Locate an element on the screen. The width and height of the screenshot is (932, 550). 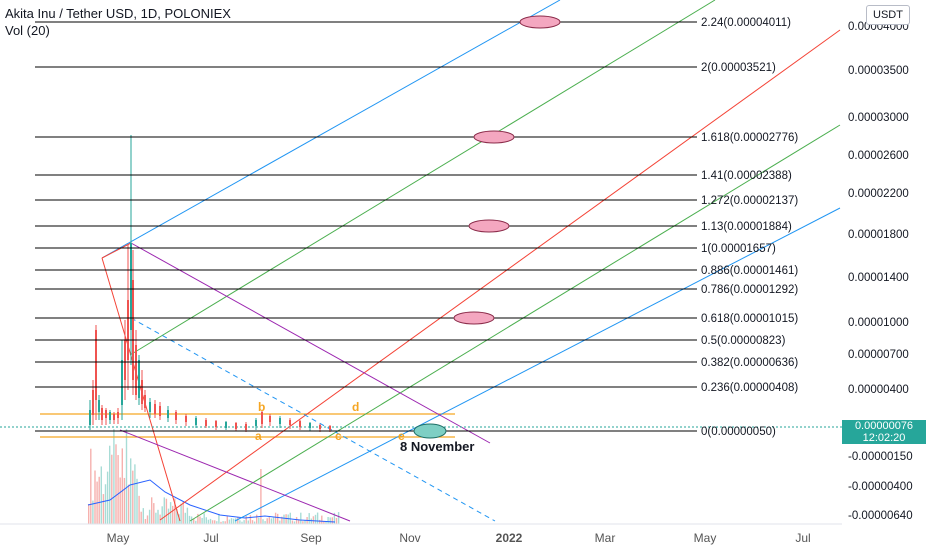
fib-level: 0.786(0.00001292) is located at coordinates (416, 290).